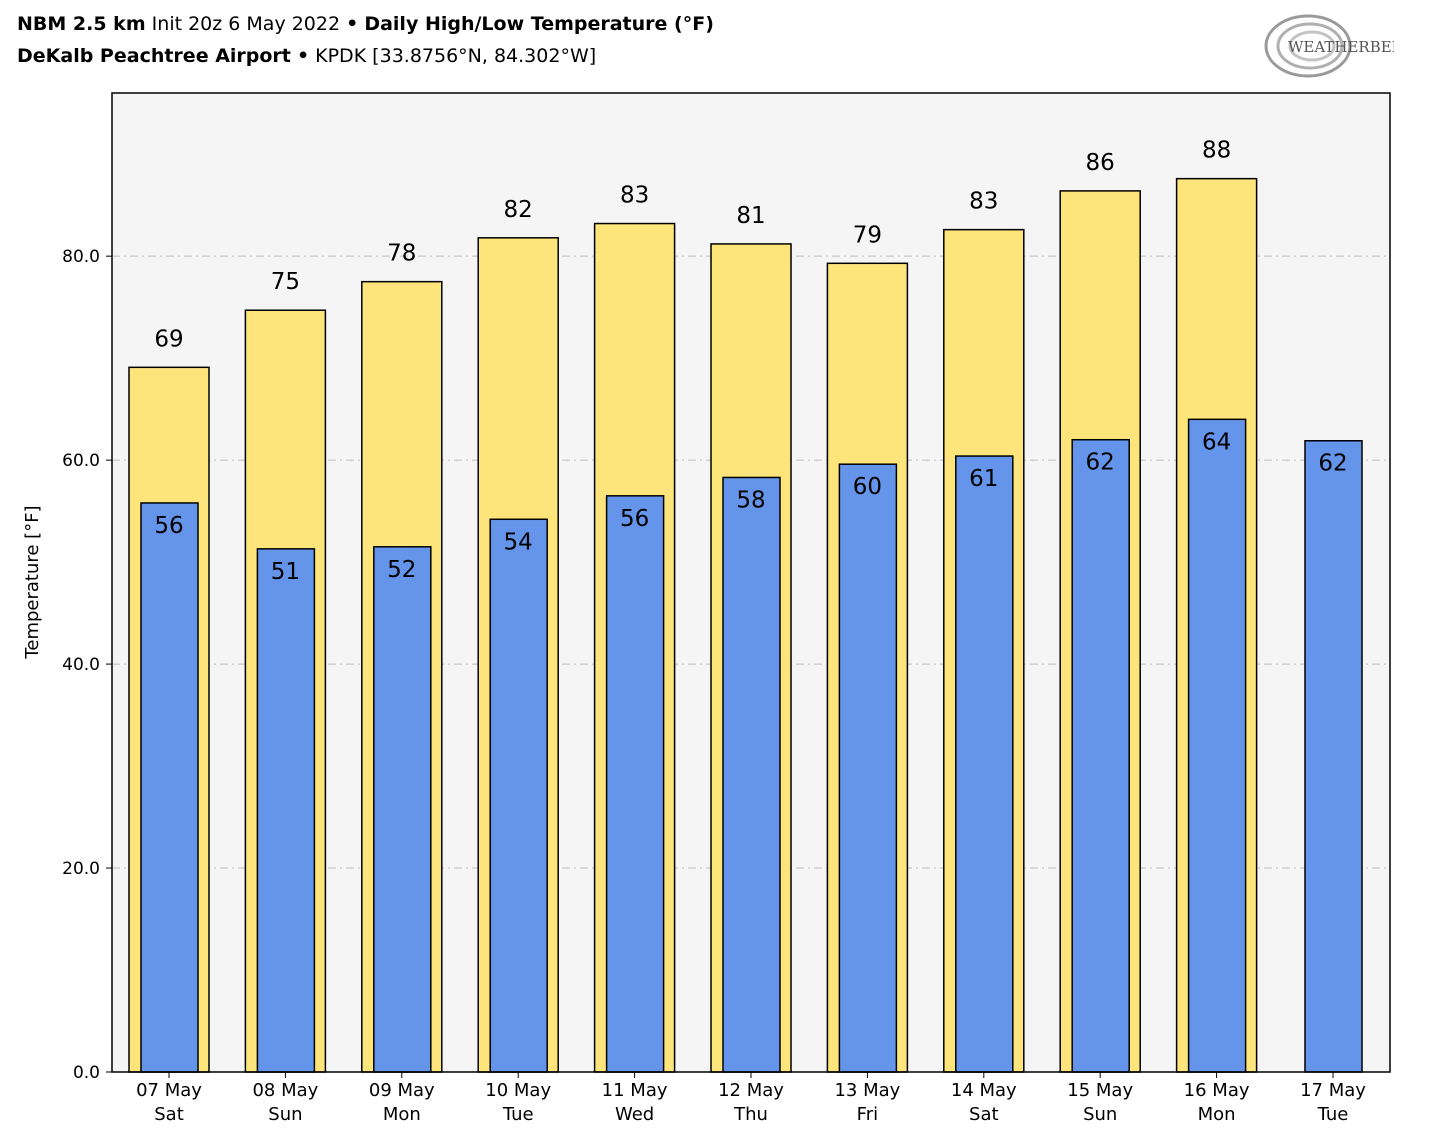 The width and height of the screenshot is (1440, 1137). What do you see at coordinates (1333, 1090) in the screenshot?
I see `x-tick-date: 17 May` at bounding box center [1333, 1090].